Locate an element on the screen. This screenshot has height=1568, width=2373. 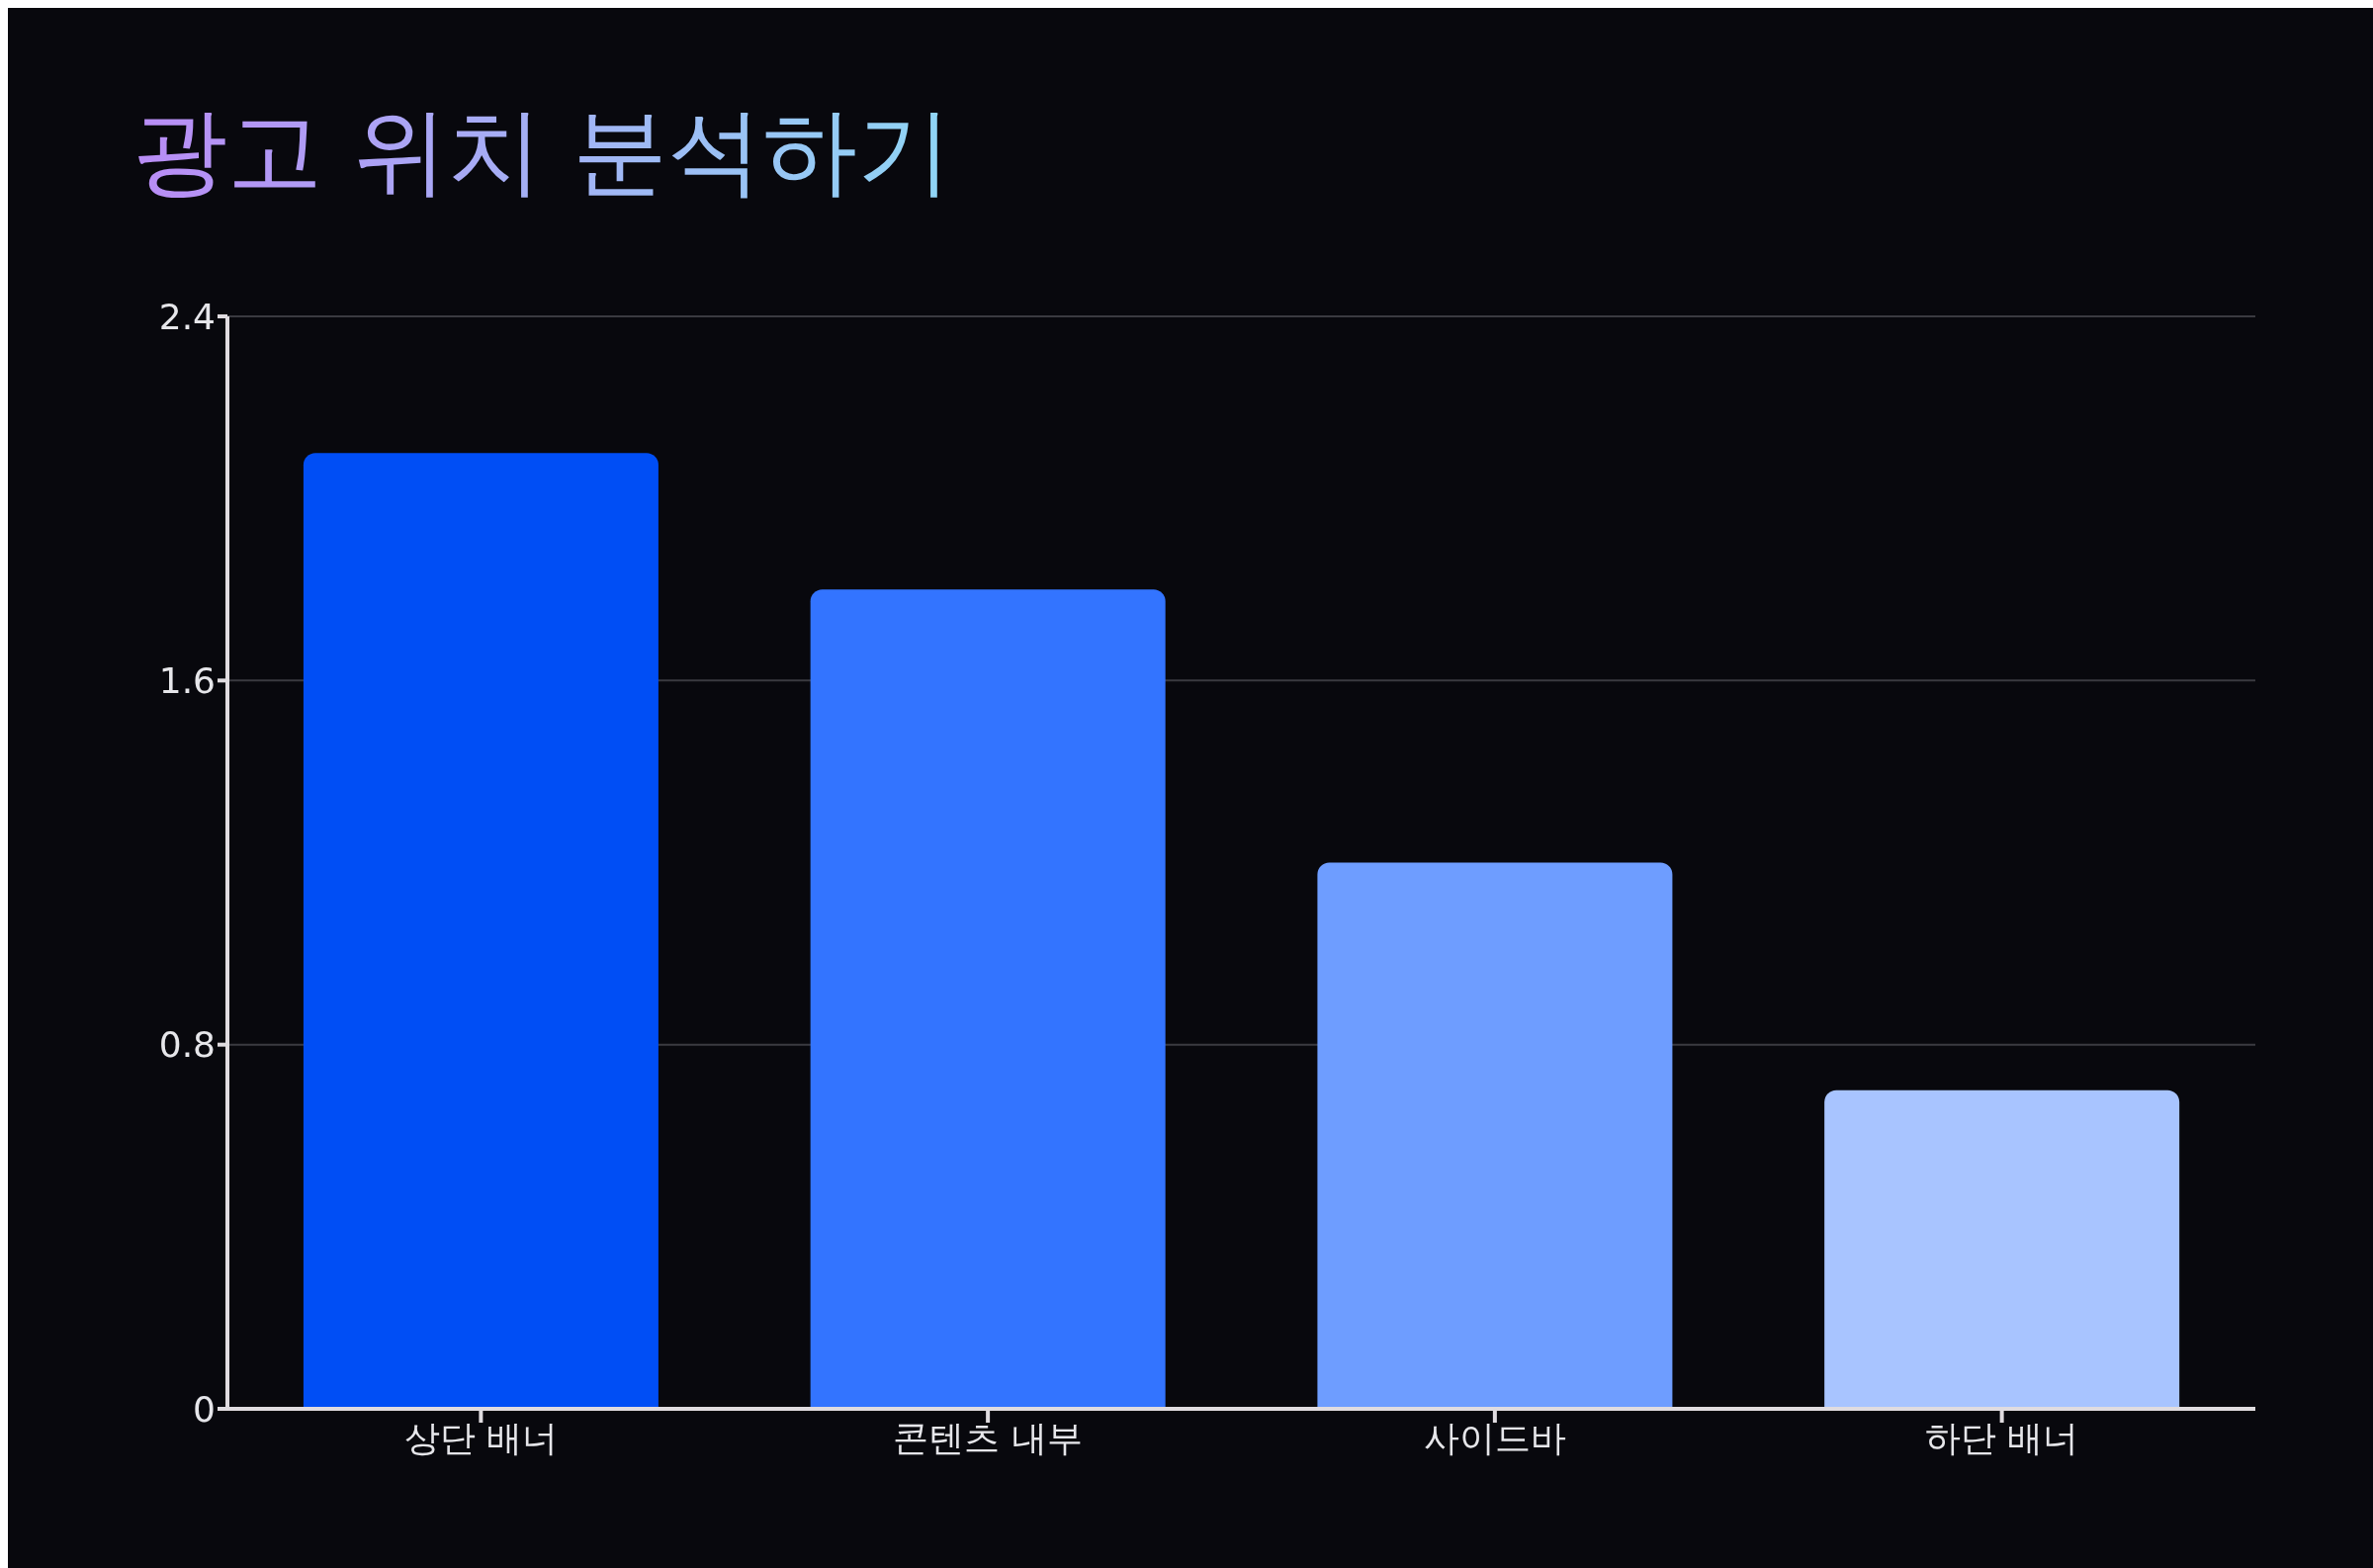
x-tick-label: 상단 배너 is located at coordinates (481, 1438).